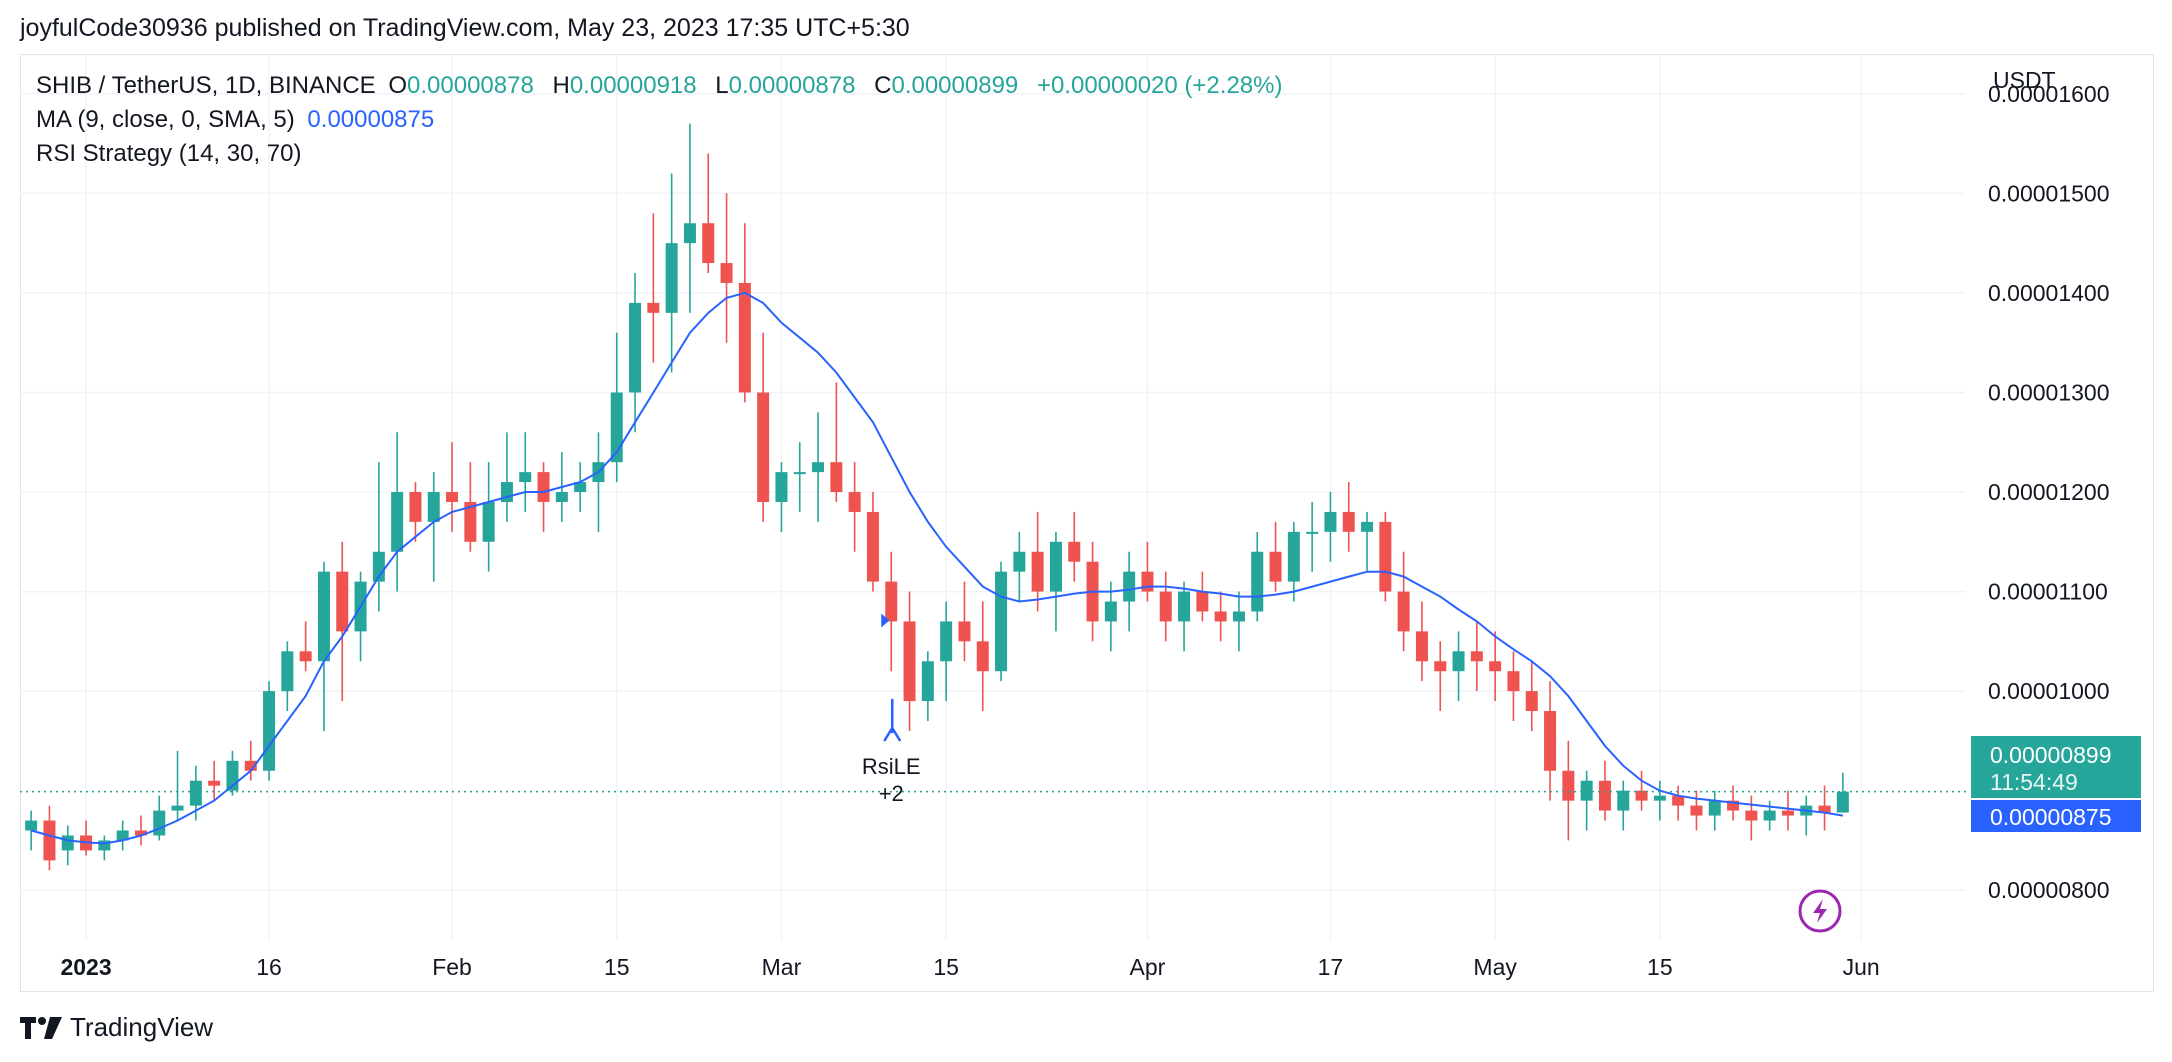 The height and width of the screenshot is (1062, 2172). I want to click on open-value: 0.00000878, so click(470, 85).